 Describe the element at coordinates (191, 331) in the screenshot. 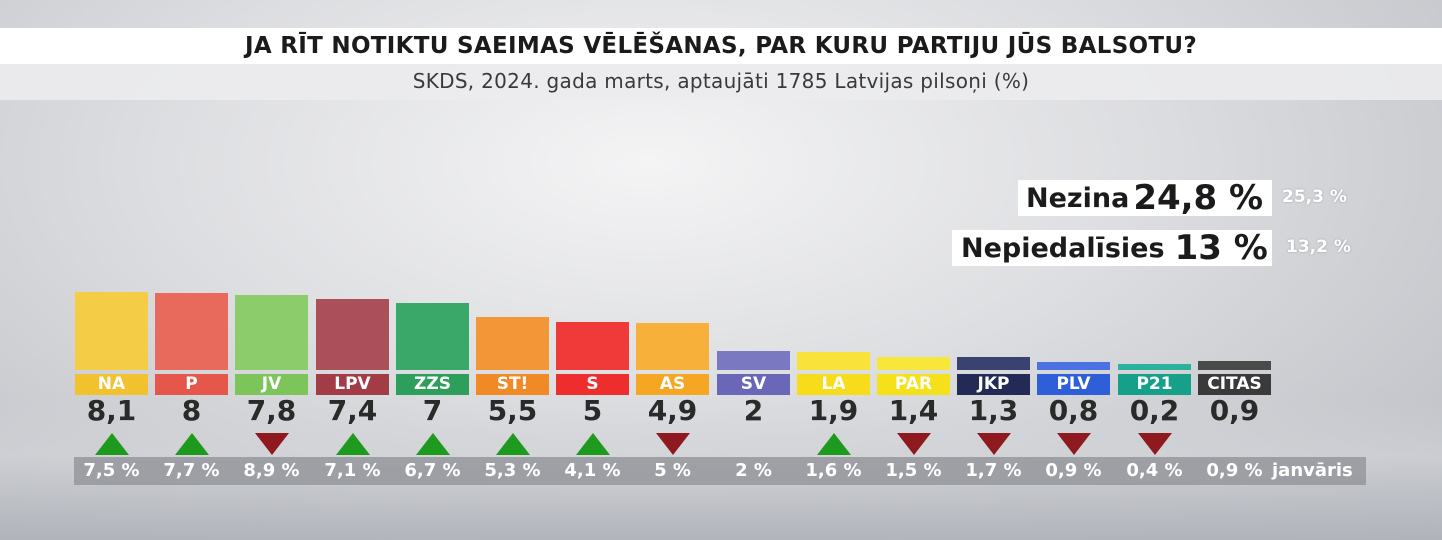

I see `bar-p` at that location.